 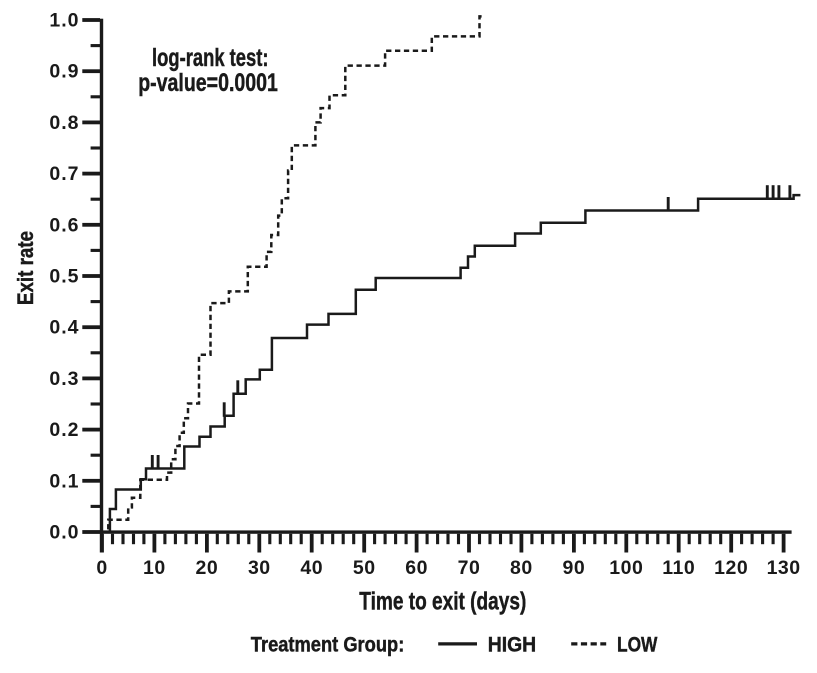 What do you see at coordinates (64, 277) in the screenshot?
I see `svg-text: 0.5` at bounding box center [64, 277].